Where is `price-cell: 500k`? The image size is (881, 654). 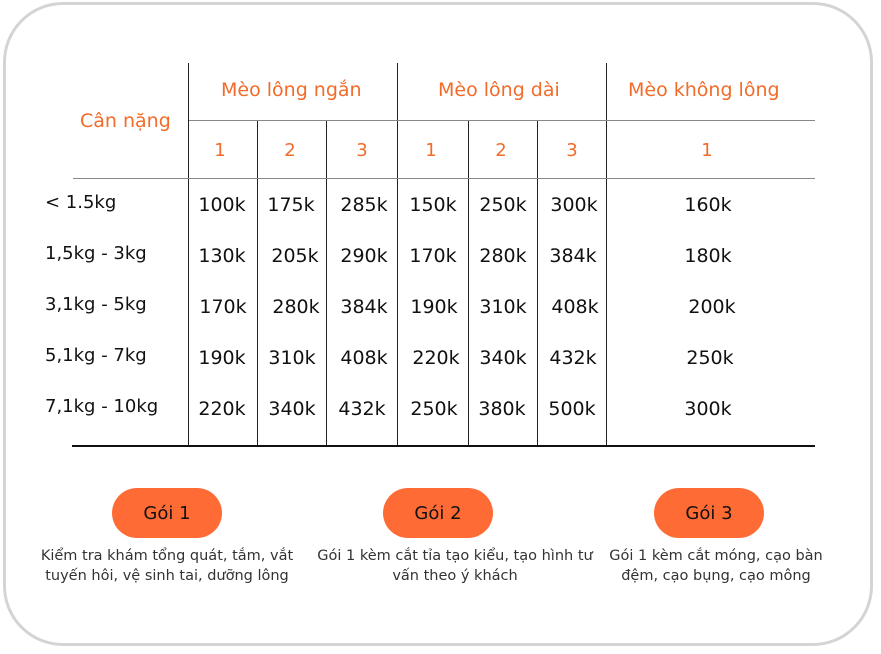
price-cell: 500k is located at coordinates (572, 409).